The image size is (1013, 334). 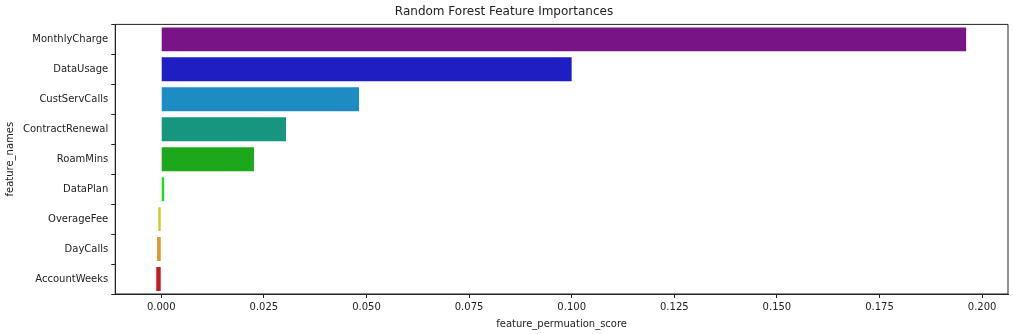 I want to click on y-tick-label: AccountWeeks, so click(x=72, y=278).